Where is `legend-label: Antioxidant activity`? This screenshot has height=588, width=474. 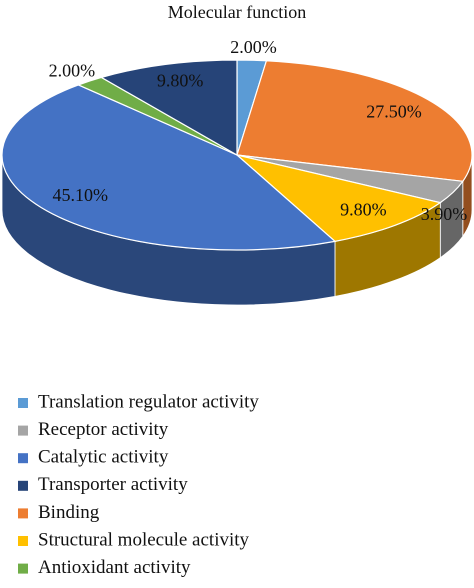 legend-label: Antioxidant activity is located at coordinates (114, 567).